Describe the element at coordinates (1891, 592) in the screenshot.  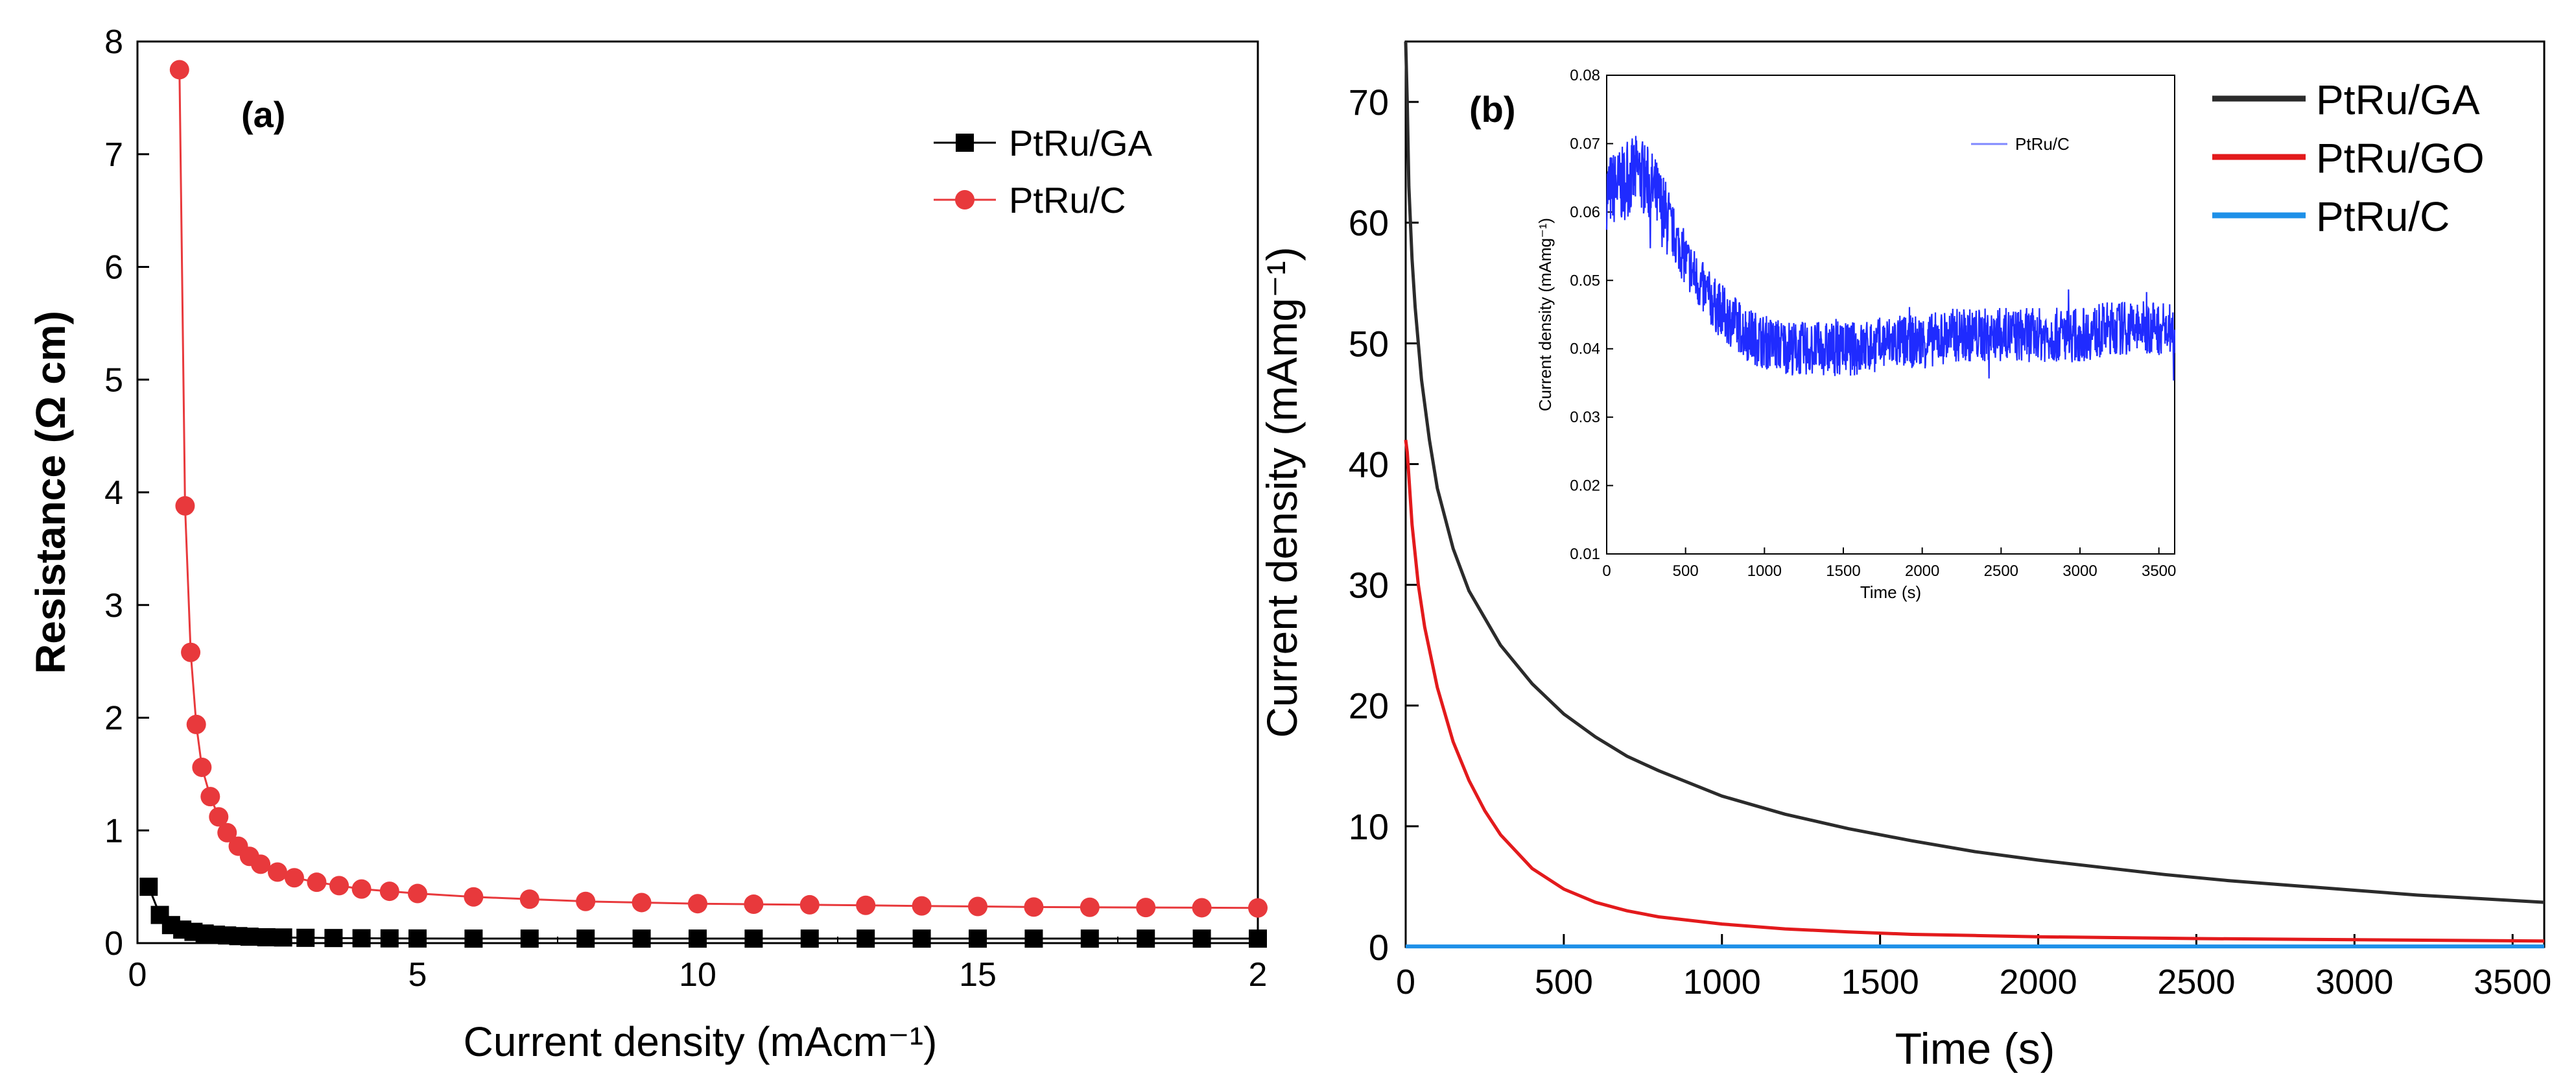
I see `inset-xlabel: Time (s)` at that location.